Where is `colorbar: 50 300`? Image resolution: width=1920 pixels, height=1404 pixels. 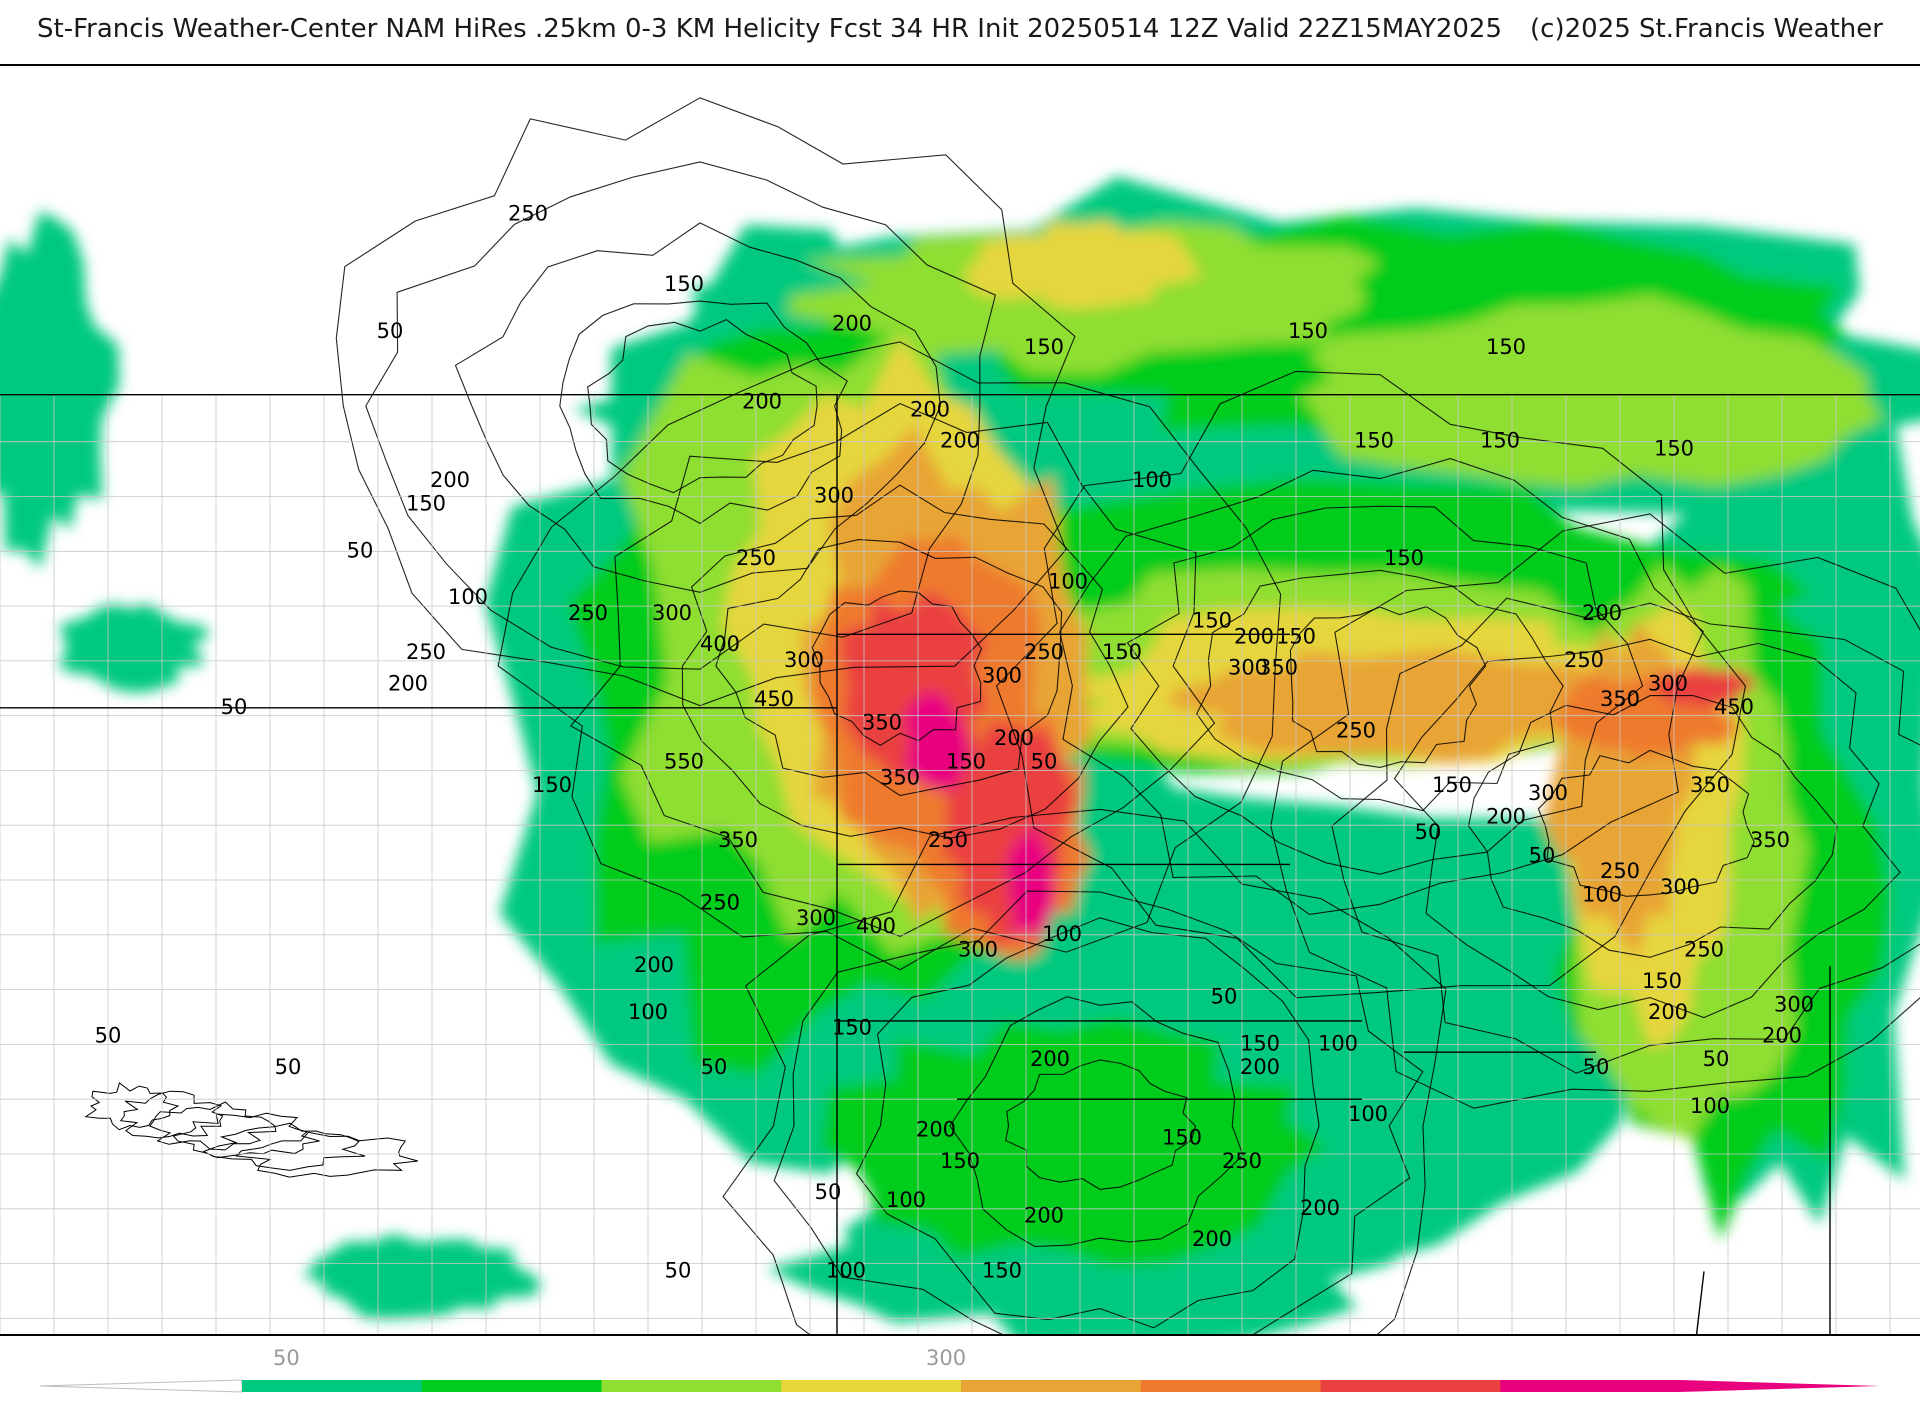
colorbar: 50 300 is located at coordinates (960, 1368).